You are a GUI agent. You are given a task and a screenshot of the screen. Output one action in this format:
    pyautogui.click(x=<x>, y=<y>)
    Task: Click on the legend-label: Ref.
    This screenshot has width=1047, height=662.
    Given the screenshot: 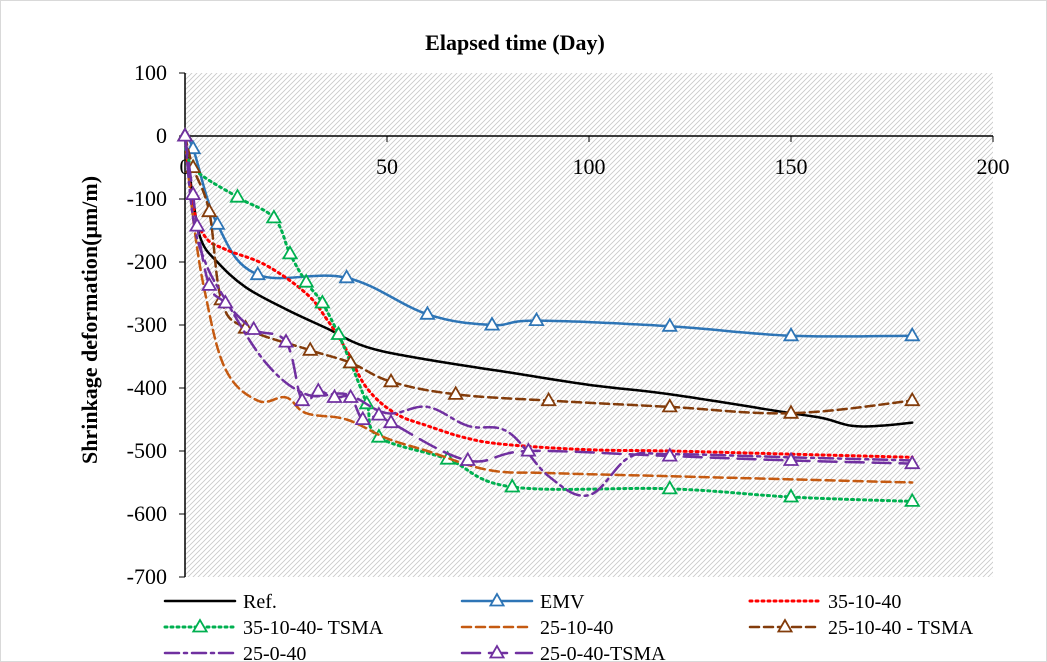 What is the action you would take?
    pyautogui.click(x=260, y=602)
    